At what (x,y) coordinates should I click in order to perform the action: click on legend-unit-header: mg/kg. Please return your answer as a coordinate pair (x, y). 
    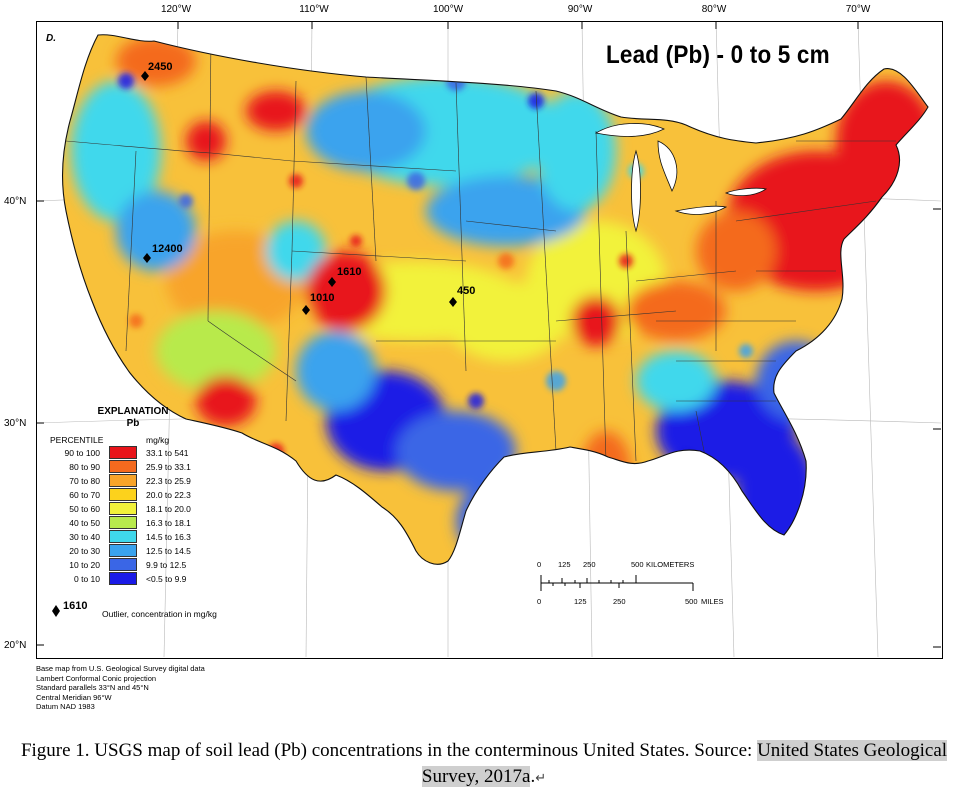
    Looking at the image, I should click on (158, 440).